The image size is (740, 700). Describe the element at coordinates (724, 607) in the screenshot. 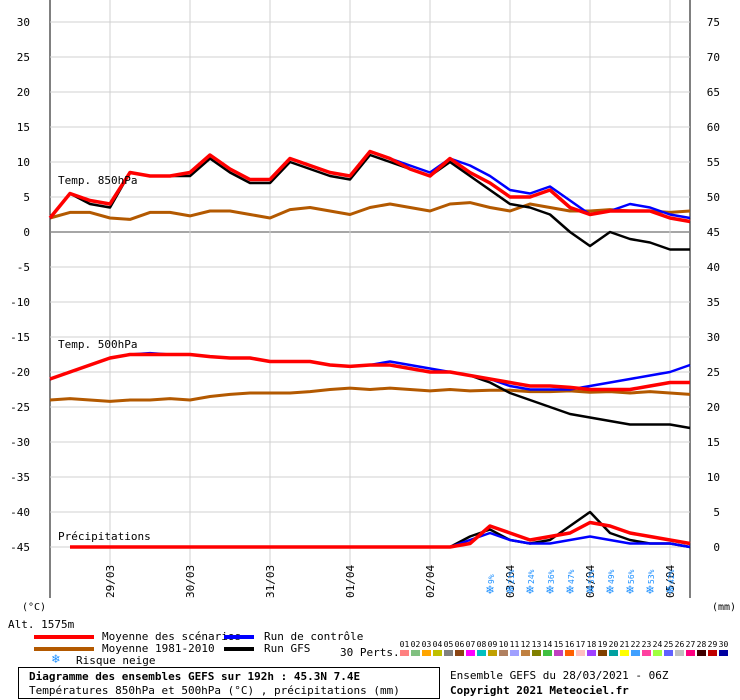

I see `right-axis-unit: (mm)` at that location.